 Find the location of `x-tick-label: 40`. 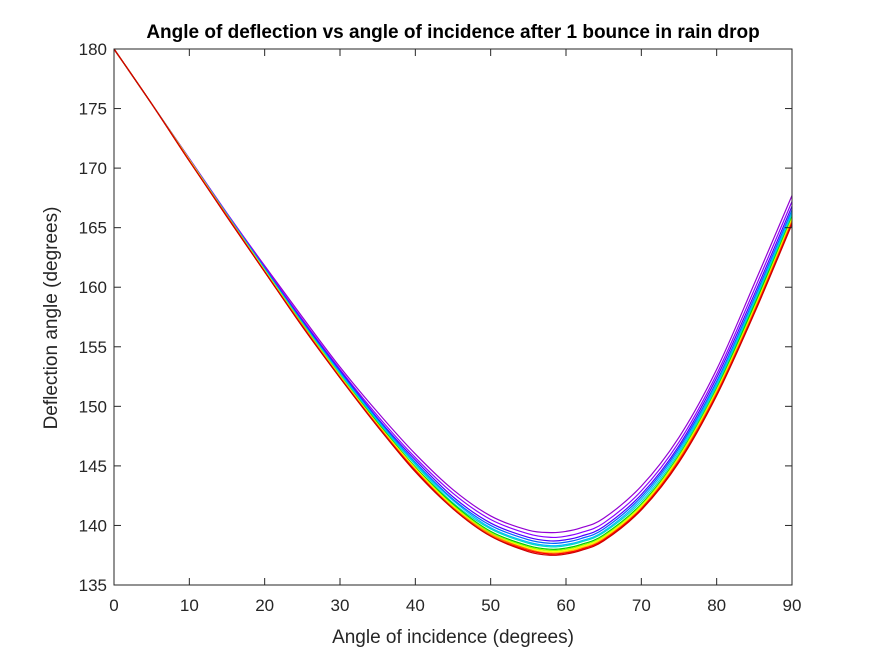

x-tick-label: 40 is located at coordinates (415, 605).